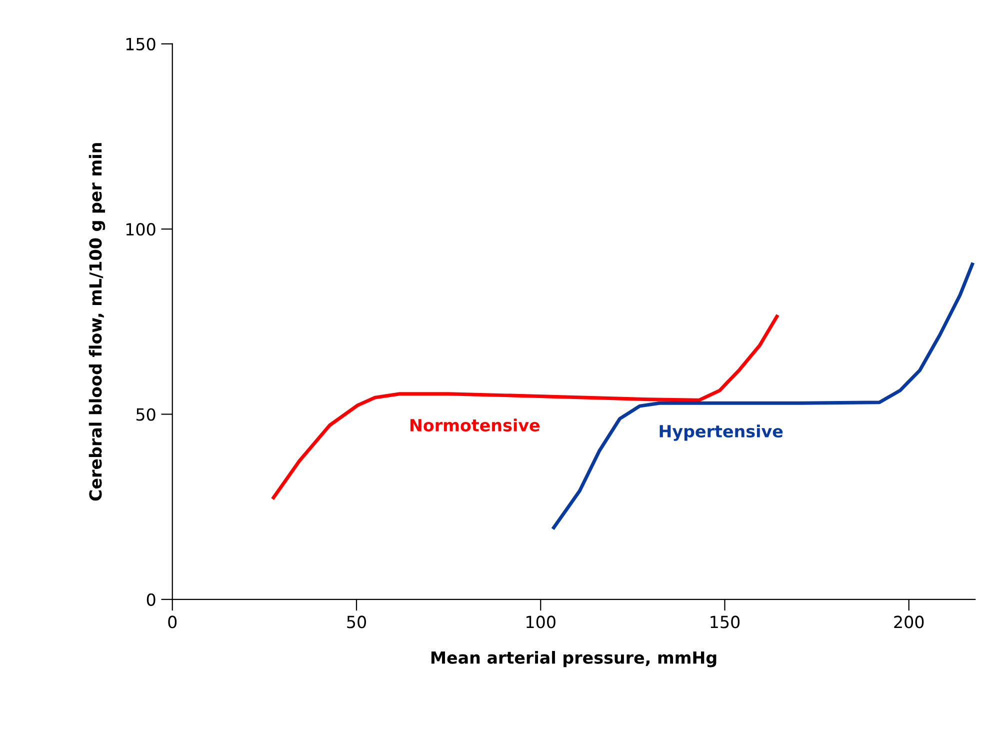 This screenshot has width=985, height=731. Describe the element at coordinates (97, 322) in the screenshot. I see `y-axis-title: Cerebral blood flow, mL/100 g per min` at that location.